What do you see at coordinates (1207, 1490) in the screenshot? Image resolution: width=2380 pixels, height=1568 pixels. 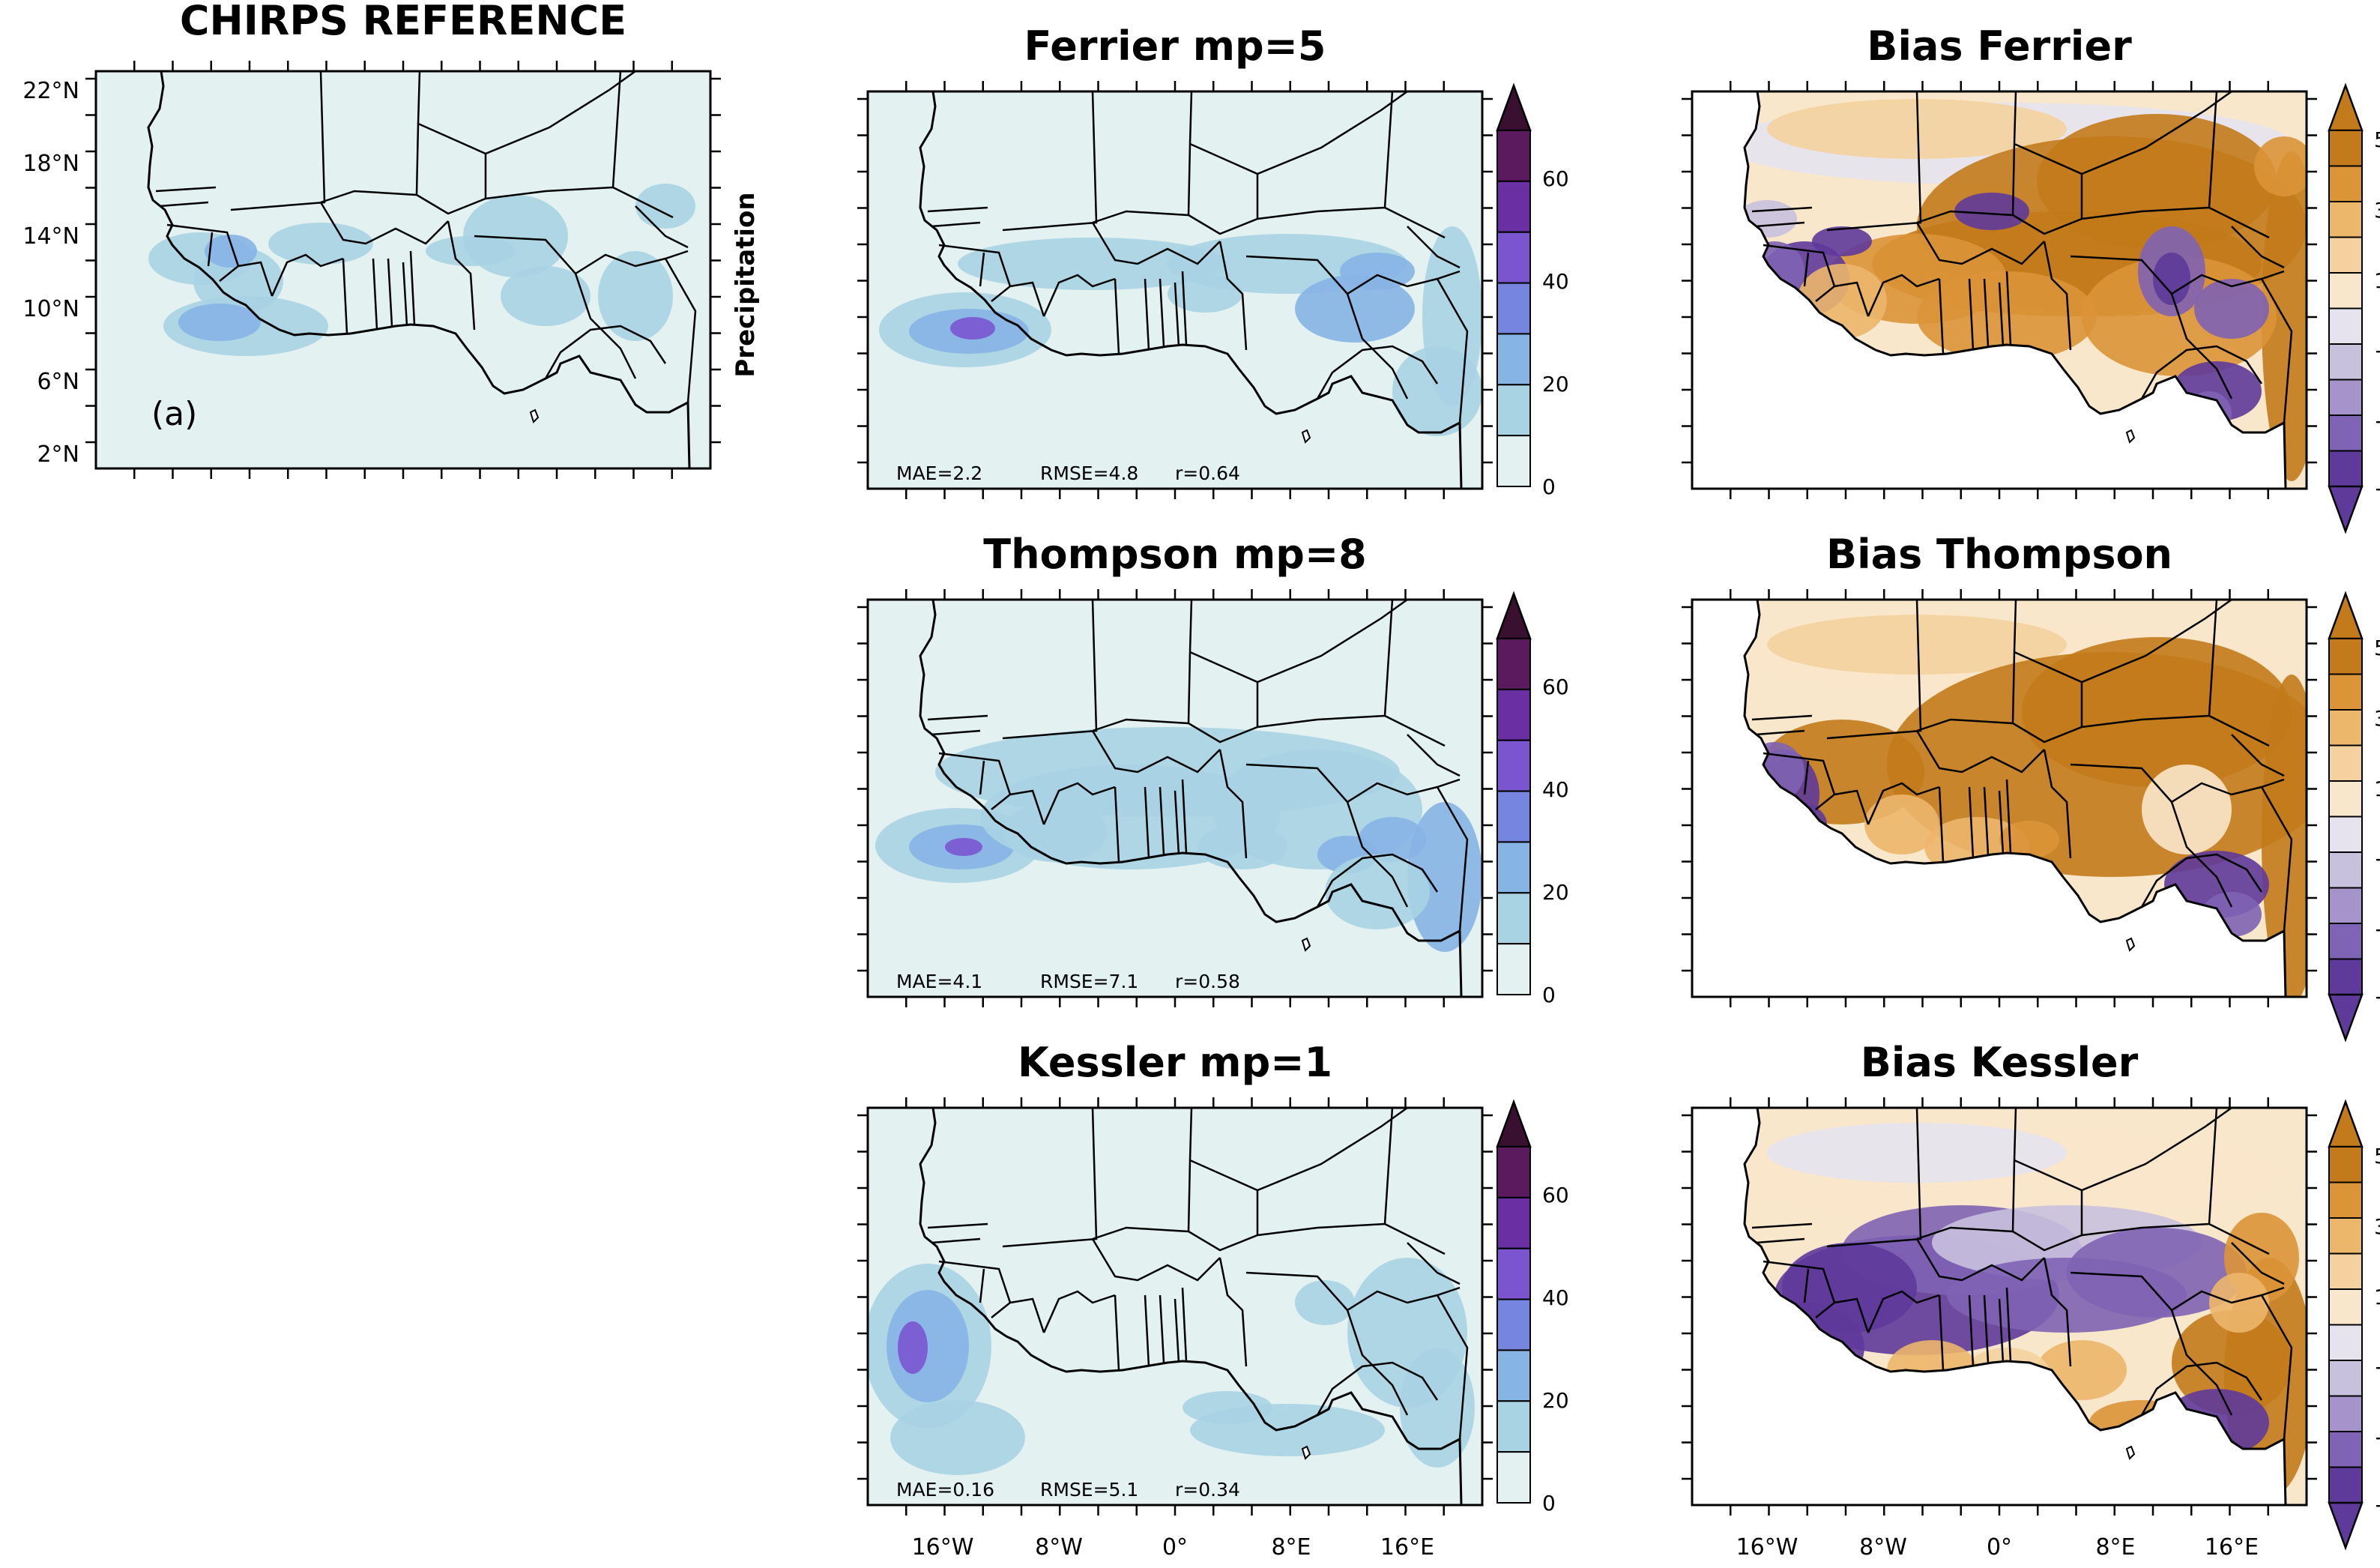 I see `correlation-stat: r=0.34` at bounding box center [1207, 1490].